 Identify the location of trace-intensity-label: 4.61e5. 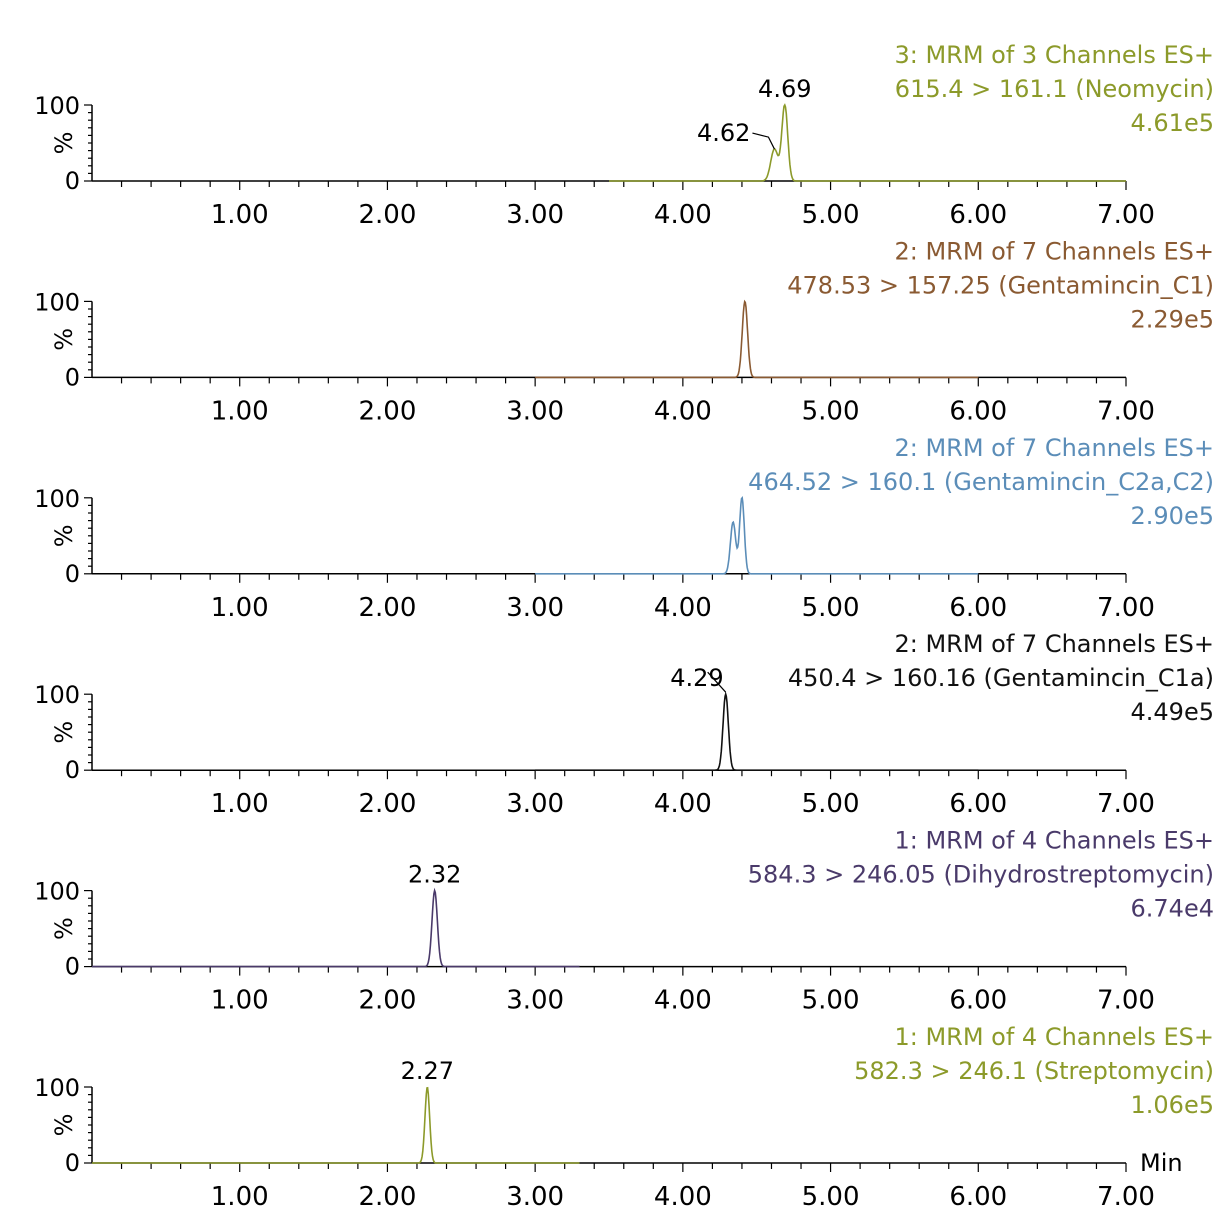
(1172, 123).